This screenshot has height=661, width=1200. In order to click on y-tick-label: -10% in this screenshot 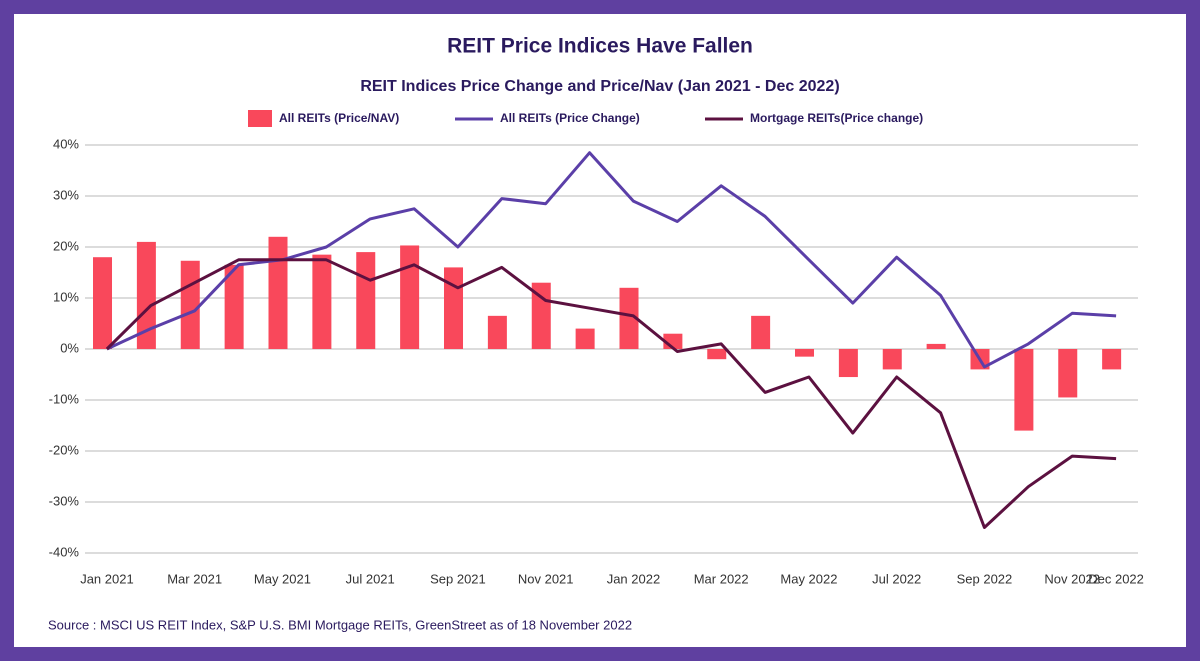, I will do `click(64, 398)`.